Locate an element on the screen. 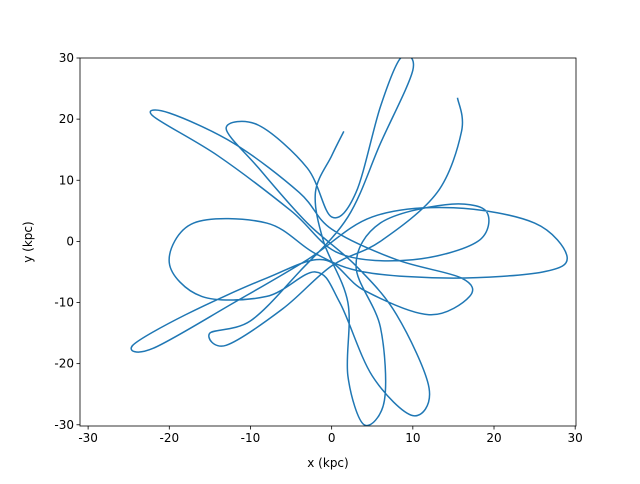  y-tick-label: 10 is located at coordinates (66, 180).